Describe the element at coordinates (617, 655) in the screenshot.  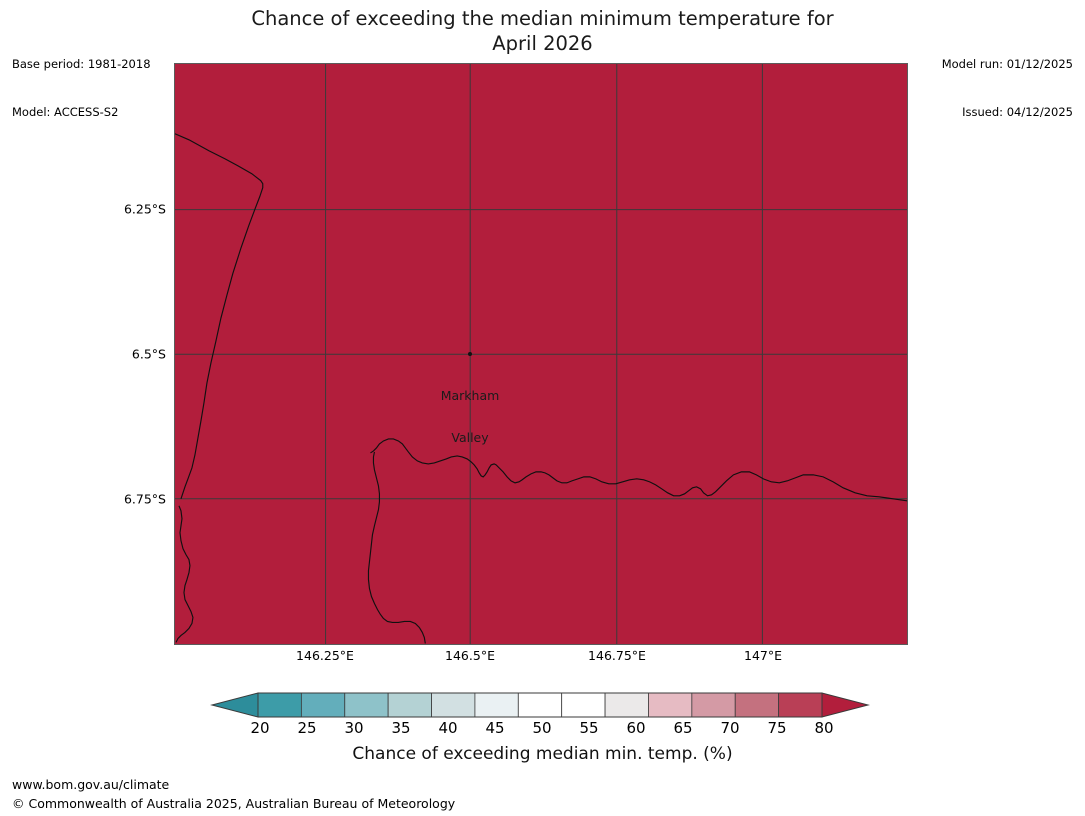
I see `x-tick-label-2: 146.75°E` at that location.